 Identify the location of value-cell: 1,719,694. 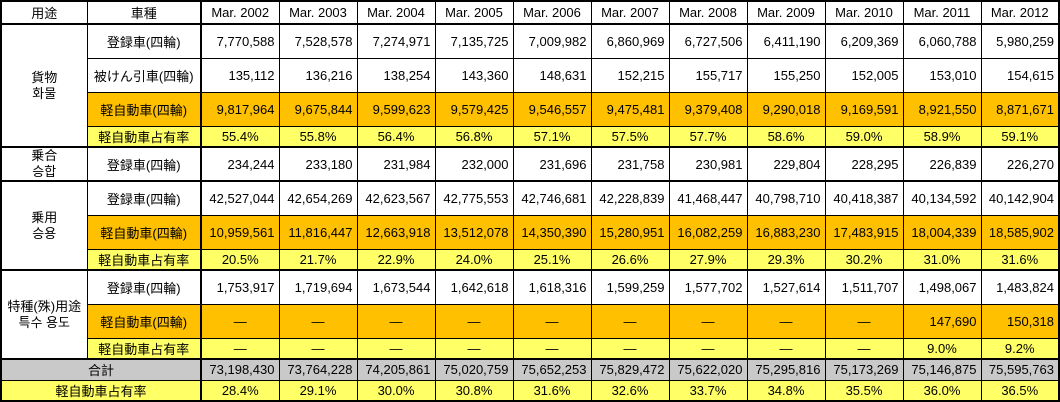
(318, 287).